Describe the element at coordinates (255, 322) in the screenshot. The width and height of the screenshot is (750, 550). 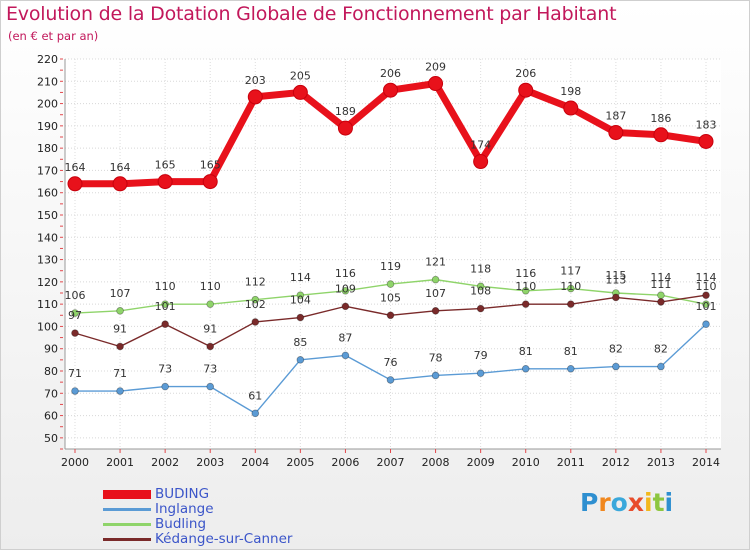
I see `data-point-kedange-sur-canner-2004` at that location.